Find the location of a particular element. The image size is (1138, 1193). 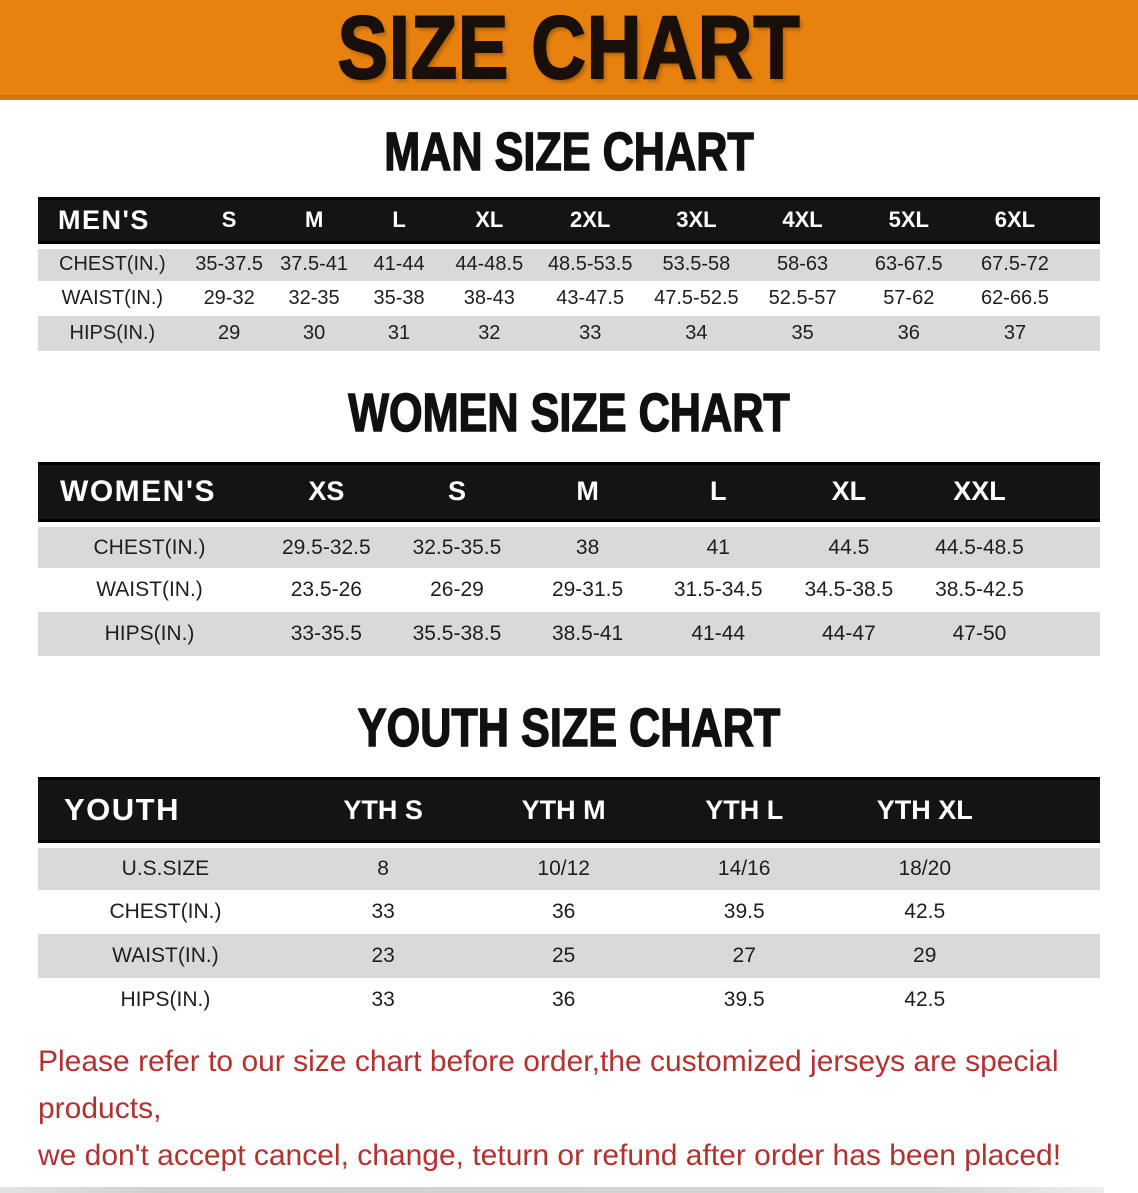

men-cell-hips-in-l: 31 is located at coordinates (399, 334).